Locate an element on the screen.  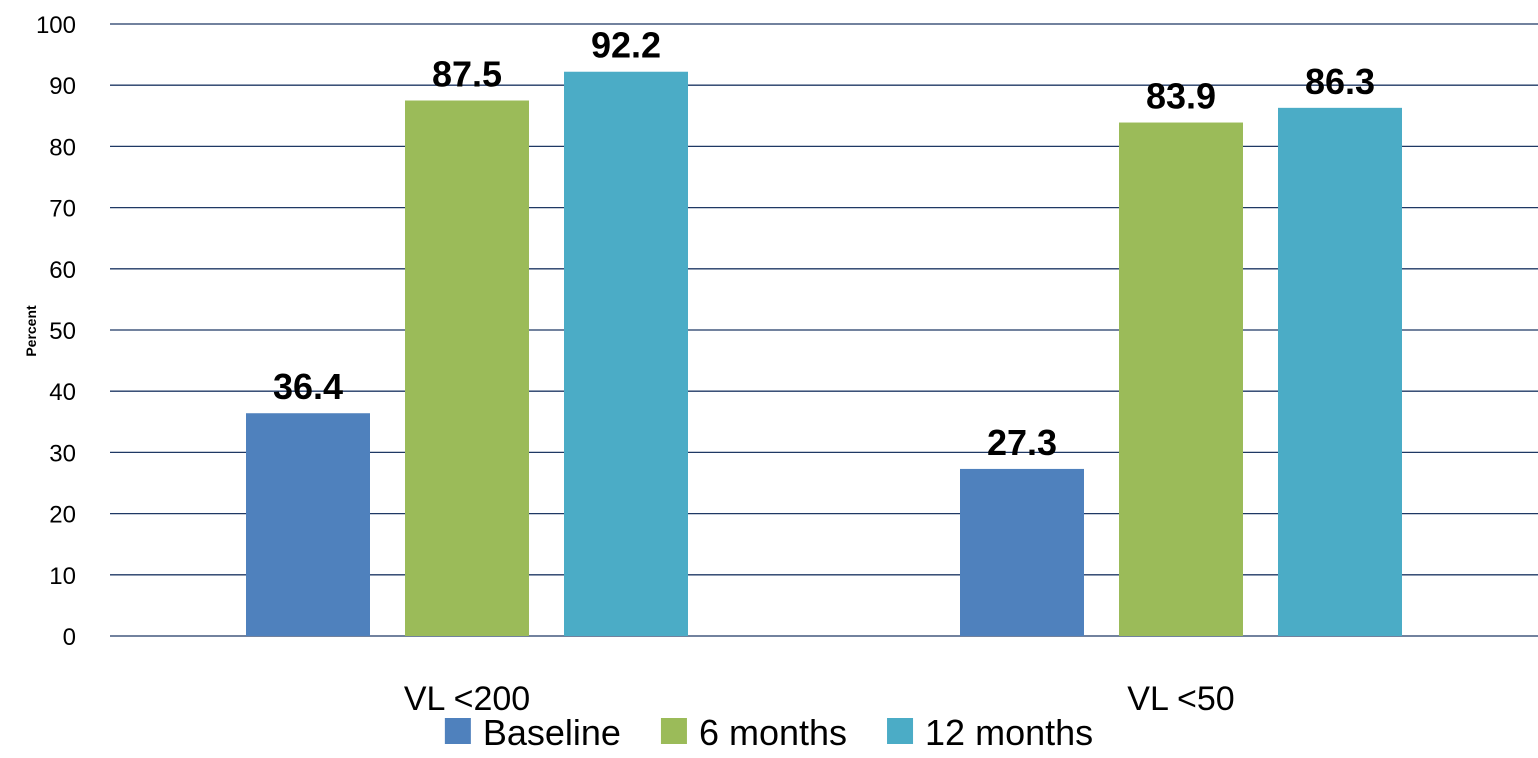
y-tick-label: 50 is located at coordinates (62, 331).